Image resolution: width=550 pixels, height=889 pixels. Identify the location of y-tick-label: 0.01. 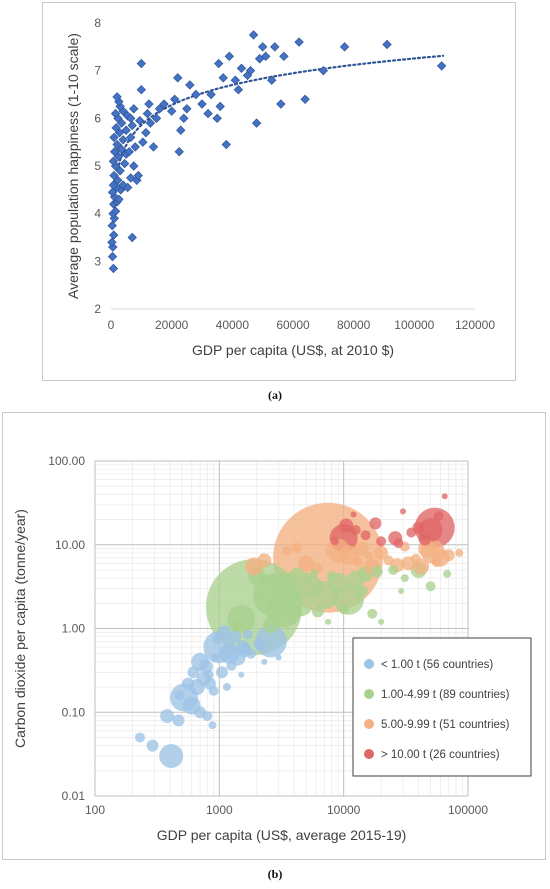
(74, 796).